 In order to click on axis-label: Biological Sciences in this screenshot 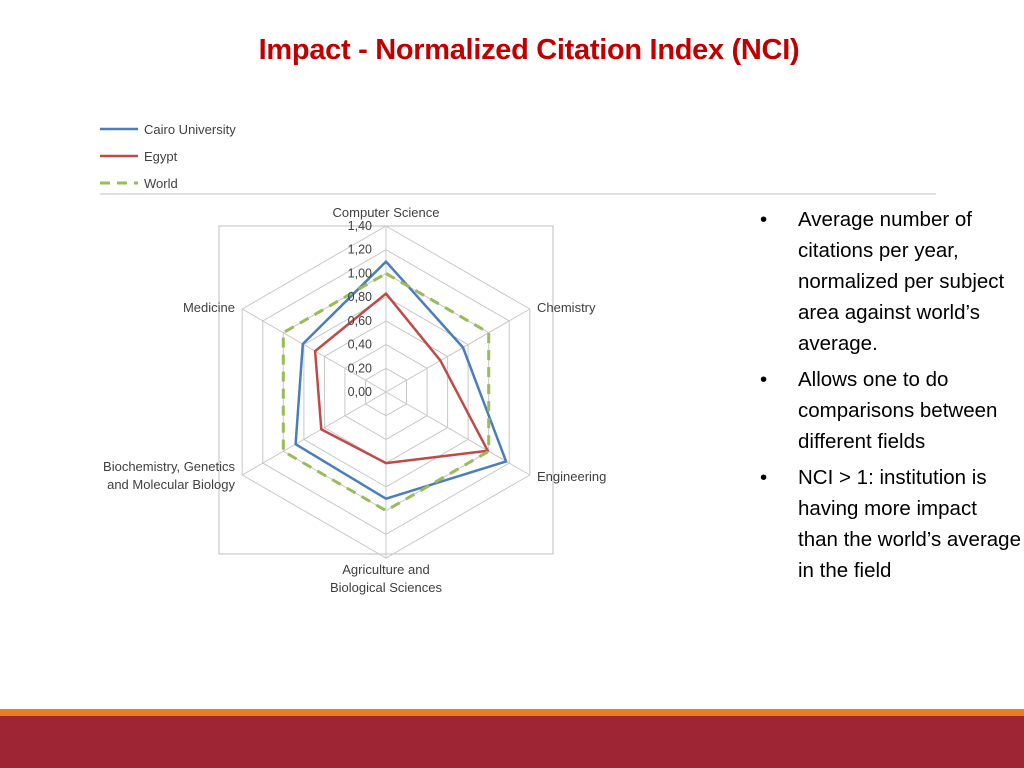, I will do `click(386, 587)`.